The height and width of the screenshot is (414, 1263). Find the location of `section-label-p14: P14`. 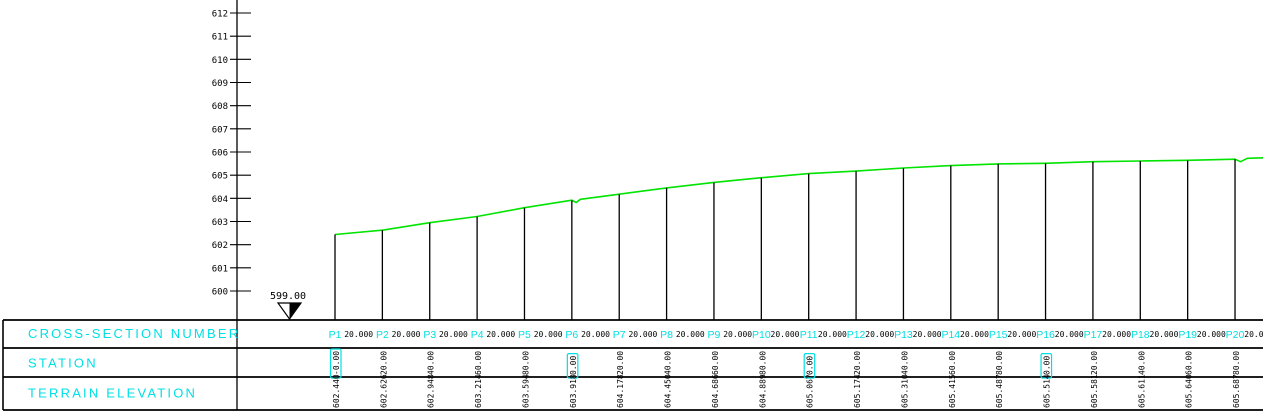

section-label-p14: P14 is located at coordinates (950, 335).